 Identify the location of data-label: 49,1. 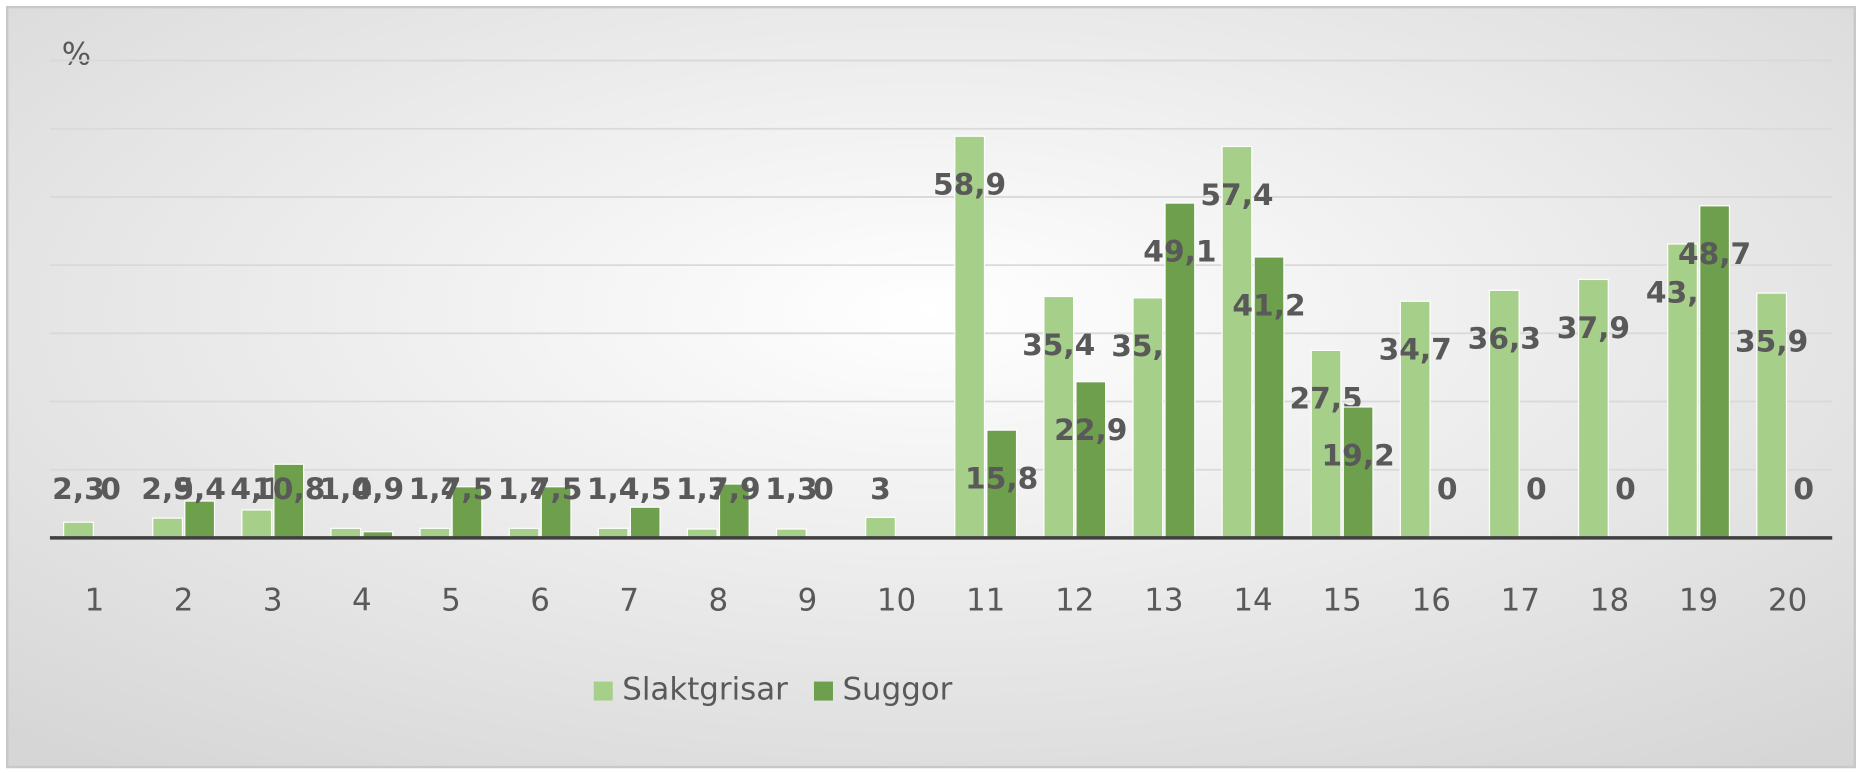
(1179, 250).